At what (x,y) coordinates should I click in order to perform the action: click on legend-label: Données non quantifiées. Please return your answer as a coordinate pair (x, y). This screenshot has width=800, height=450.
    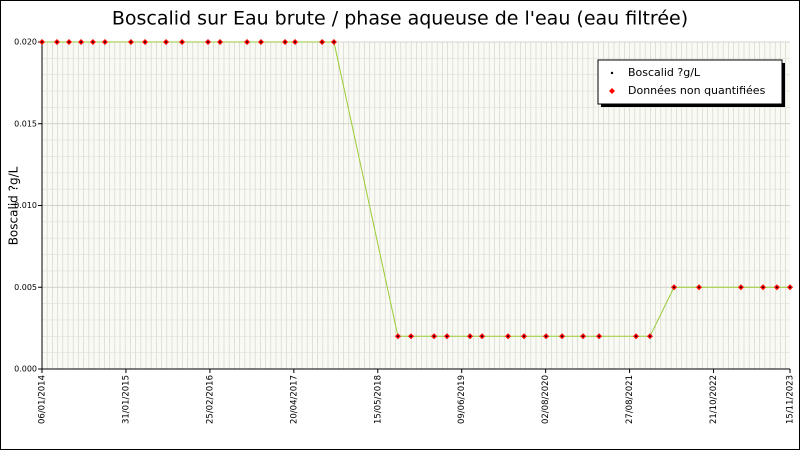
    Looking at the image, I should click on (697, 90).